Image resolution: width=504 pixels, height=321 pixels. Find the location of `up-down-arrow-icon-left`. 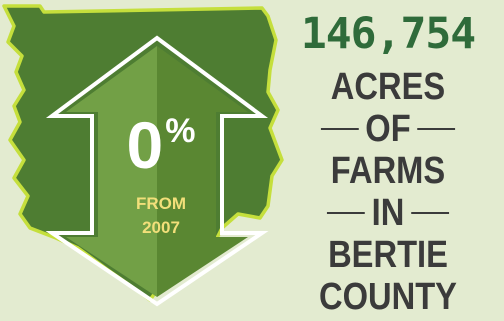

up-down-arrow-icon-left is located at coordinates (111, 171).